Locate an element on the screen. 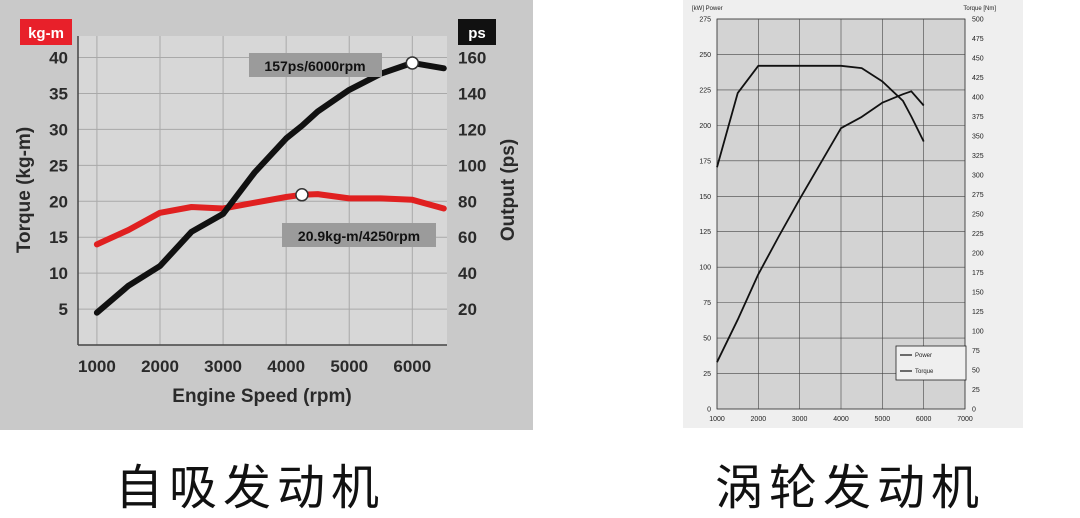 Image resolution: width=1080 pixels, height=518 pixels. legend-torque-label: Torque is located at coordinates (924, 372).